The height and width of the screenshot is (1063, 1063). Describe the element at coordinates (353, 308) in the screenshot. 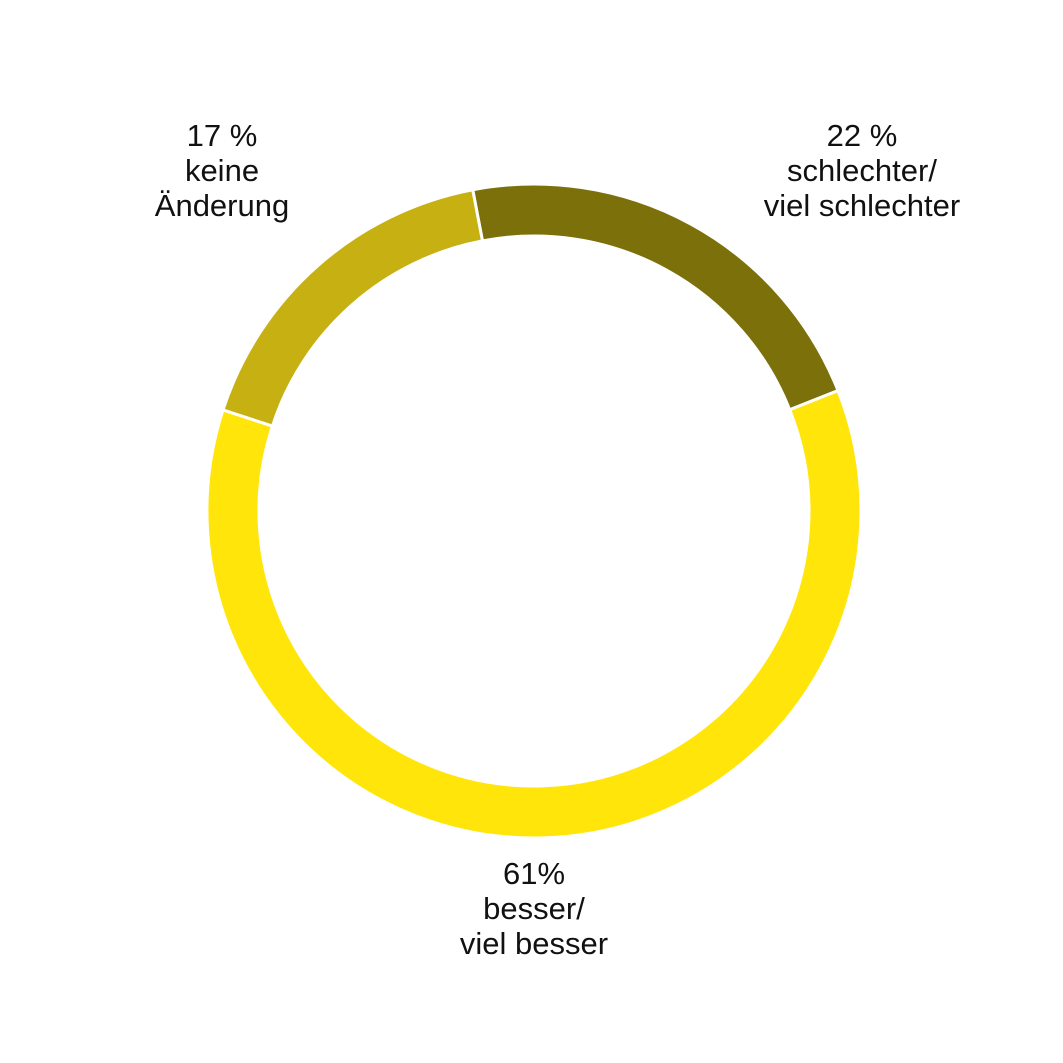

I see `donut-segment` at that location.